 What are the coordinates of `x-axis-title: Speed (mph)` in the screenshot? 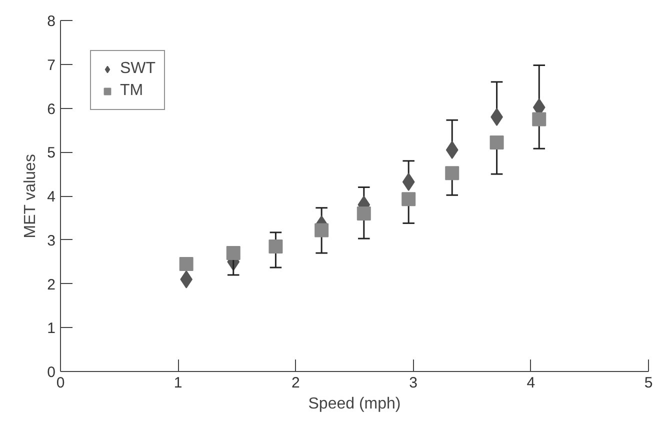 It's located at (354, 404).